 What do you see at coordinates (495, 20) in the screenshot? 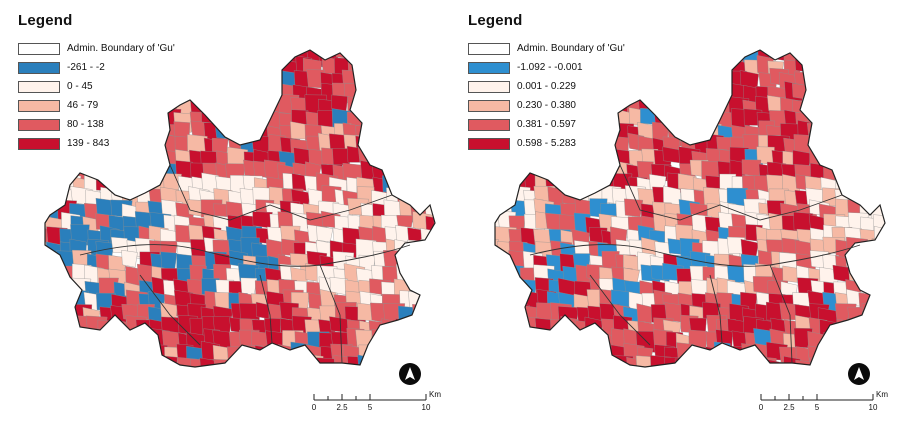
I see `legend-title: Legend` at bounding box center [495, 20].